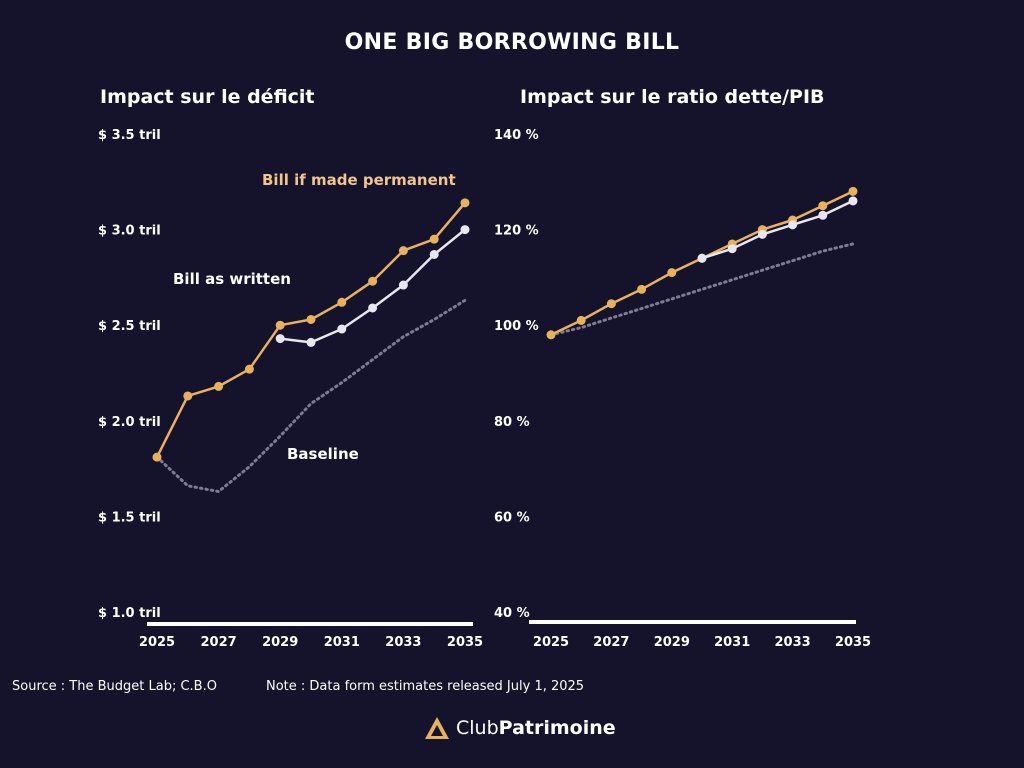 This screenshot has width=1024, height=768. What do you see at coordinates (477, 728) in the screenshot?
I see `logo-club-text: Club` at bounding box center [477, 728].